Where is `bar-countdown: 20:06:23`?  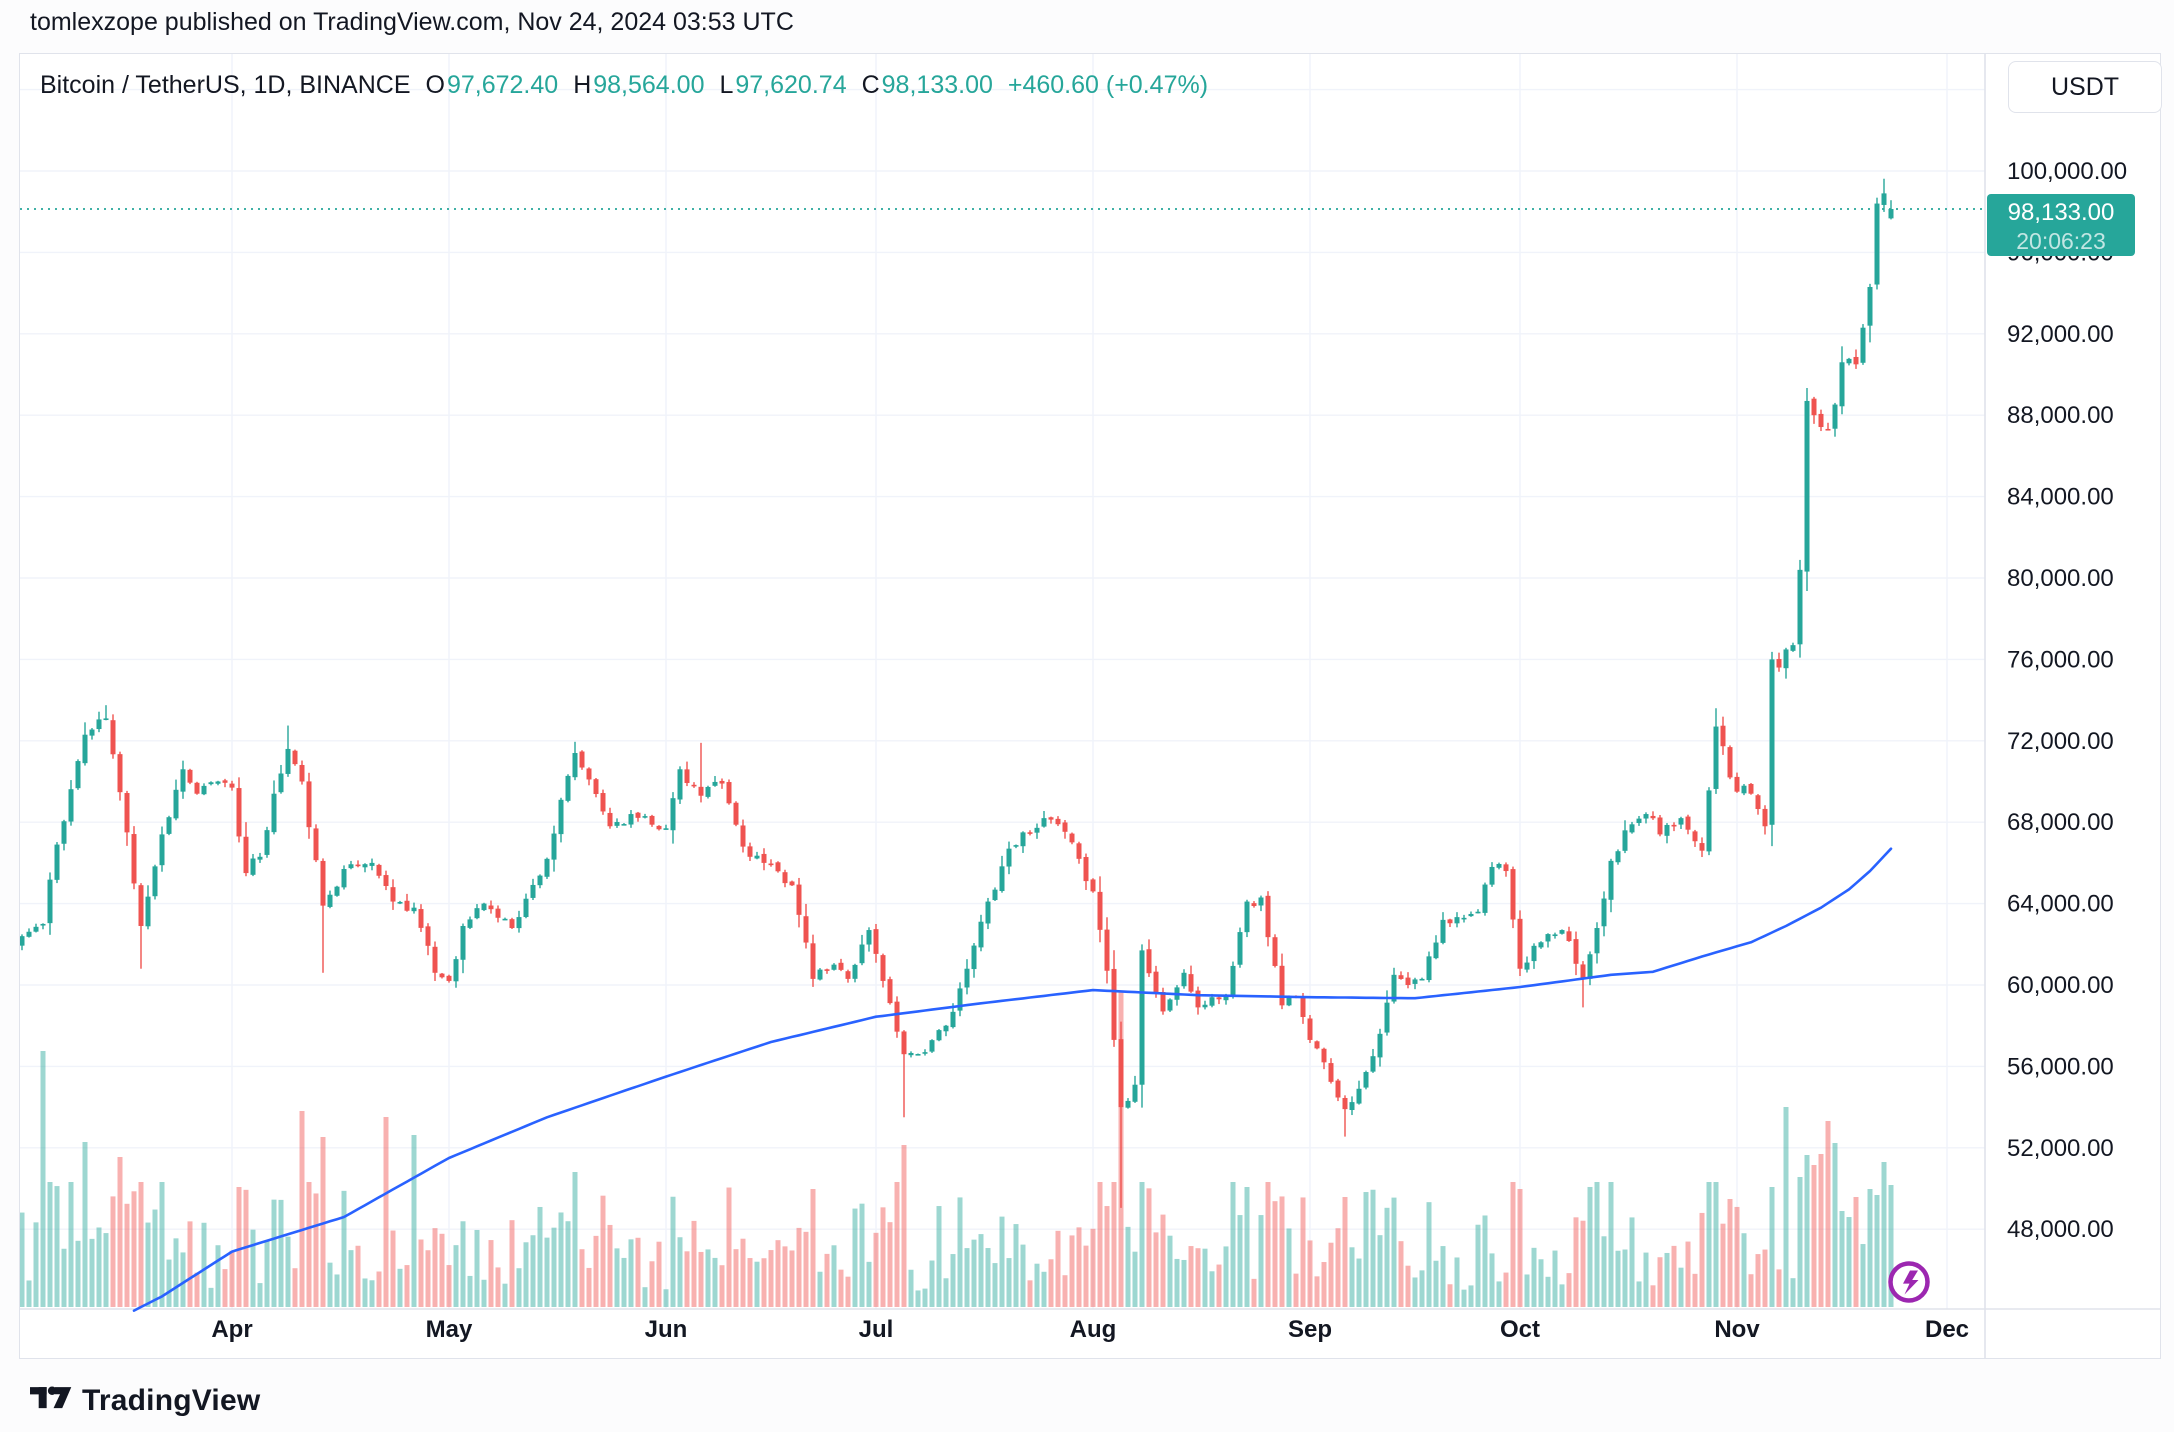
bar-countdown: 20:06:23 is located at coordinates (2061, 241).